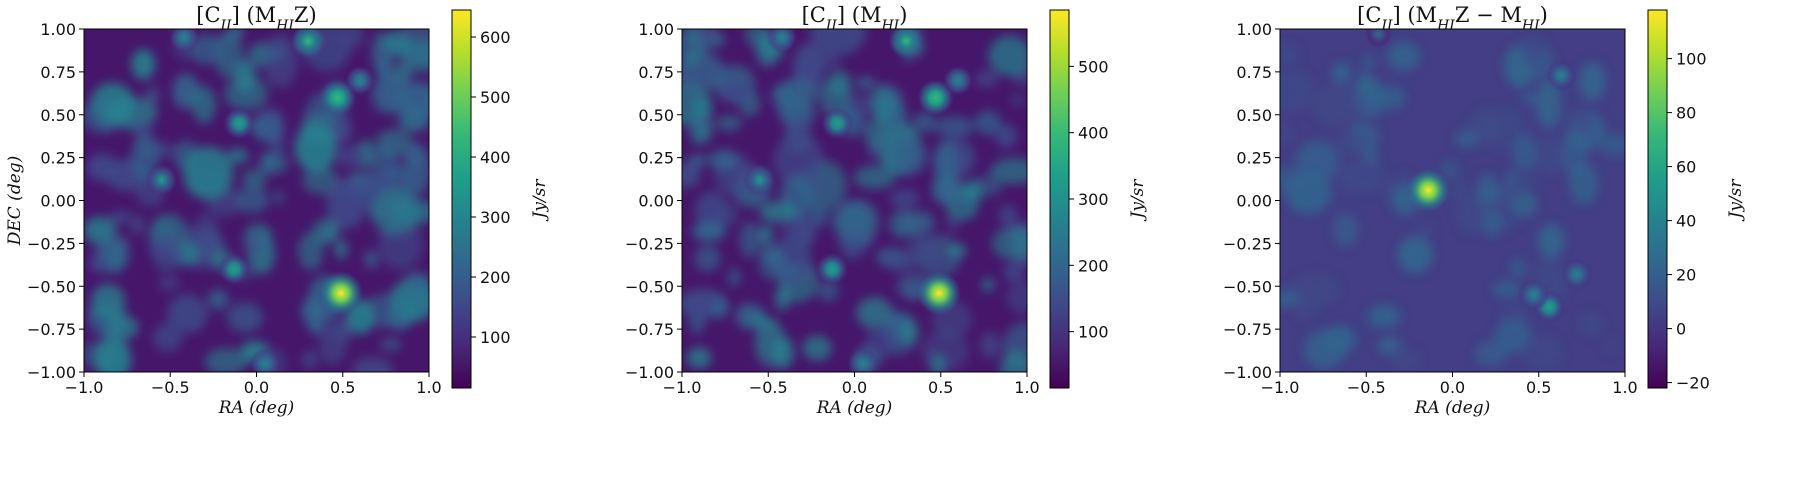  Describe the element at coordinates (1686, 275) in the screenshot. I see `colorbar-tick-label: 20` at that location.